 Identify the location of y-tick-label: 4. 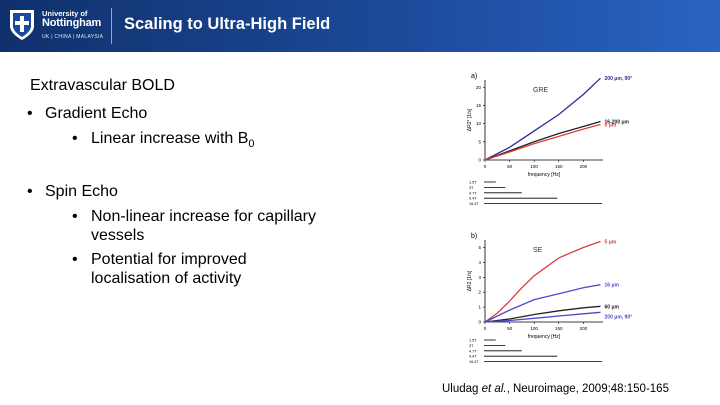
(479, 262).